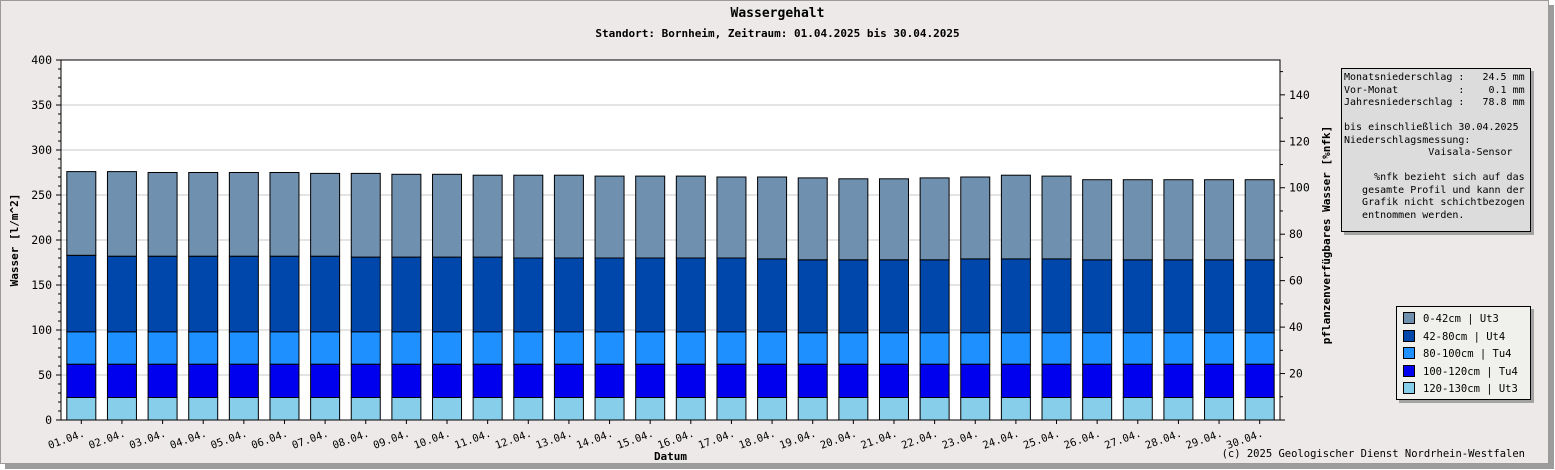 This screenshot has width=1555, height=470. What do you see at coordinates (1164, 440) in the screenshot?
I see `x-tick-label: 28.04.` at bounding box center [1164, 440].